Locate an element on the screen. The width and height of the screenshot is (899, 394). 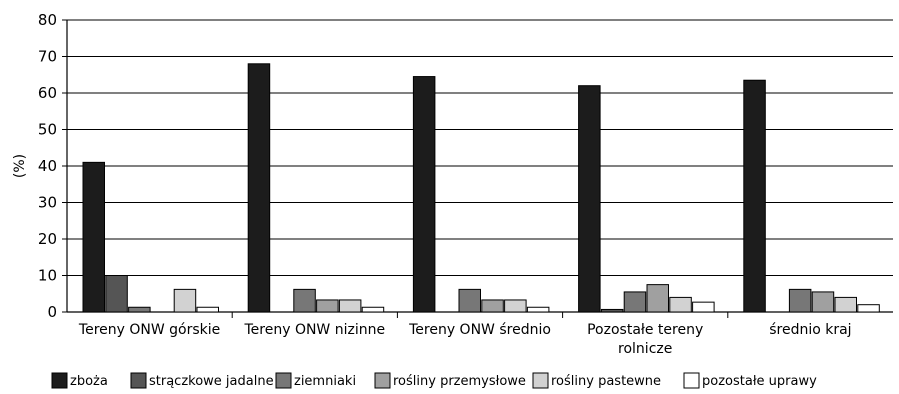
legend-label: rośliny pastewne is located at coordinates (606, 381).